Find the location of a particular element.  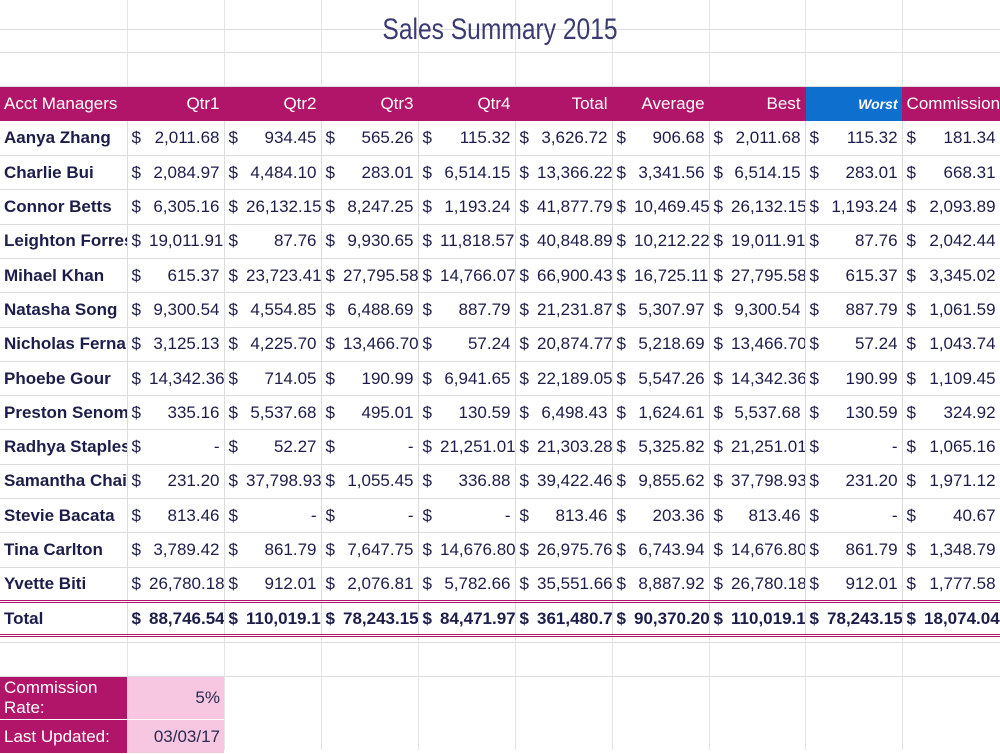

qtr1-cell: - is located at coordinates (185, 447).